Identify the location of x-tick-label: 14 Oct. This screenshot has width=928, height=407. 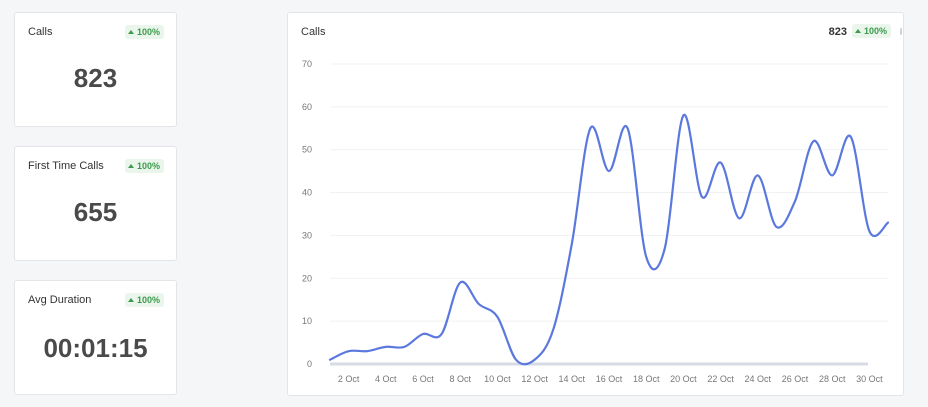
(572, 379).